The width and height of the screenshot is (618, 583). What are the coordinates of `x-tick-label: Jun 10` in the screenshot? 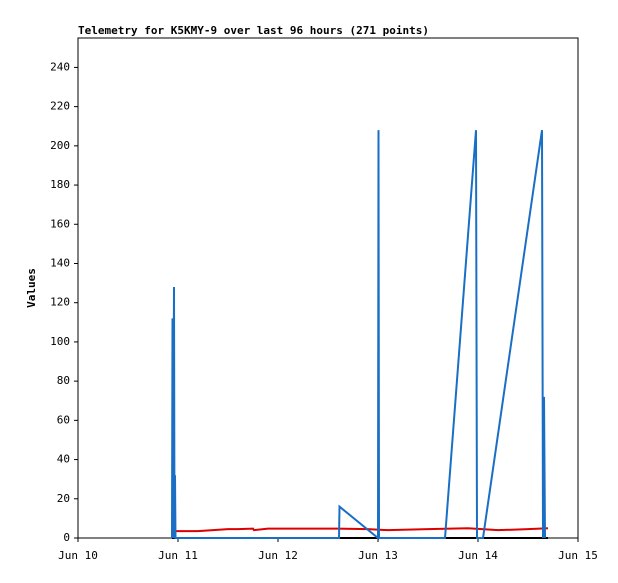 It's located at (78, 555).